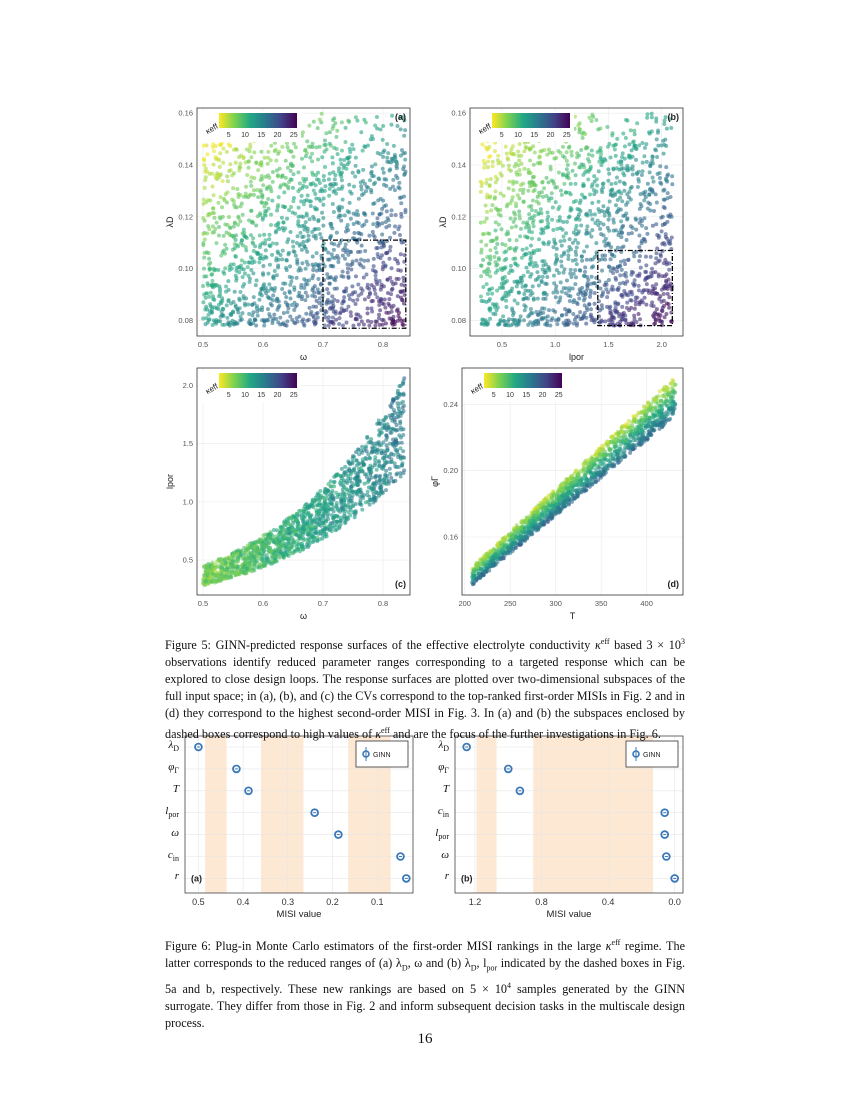 This screenshot has height=1100, width=850. I want to click on x-tick-label: 0.5, so click(203, 344).